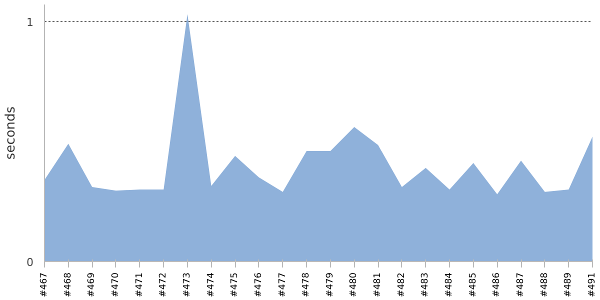 Image resolution: width=600 pixels, height=300 pixels. I want to click on x-tick-label: #482, so click(401, 285).